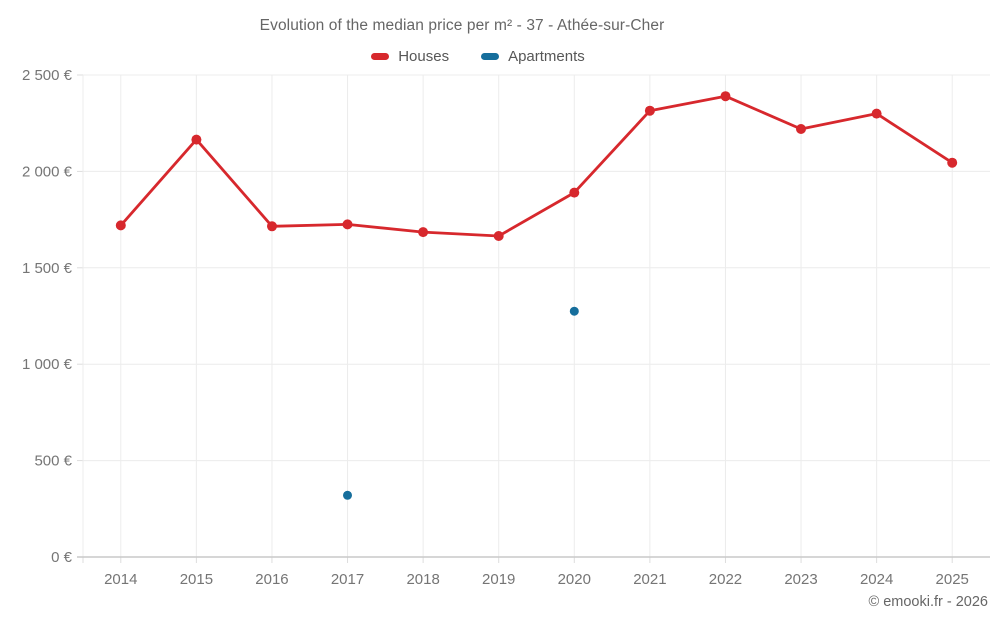 This screenshot has width=1000, height=625. Describe the element at coordinates (47, 268) in the screenshot. I see `y-tick-label: 1 500 €` at that location.